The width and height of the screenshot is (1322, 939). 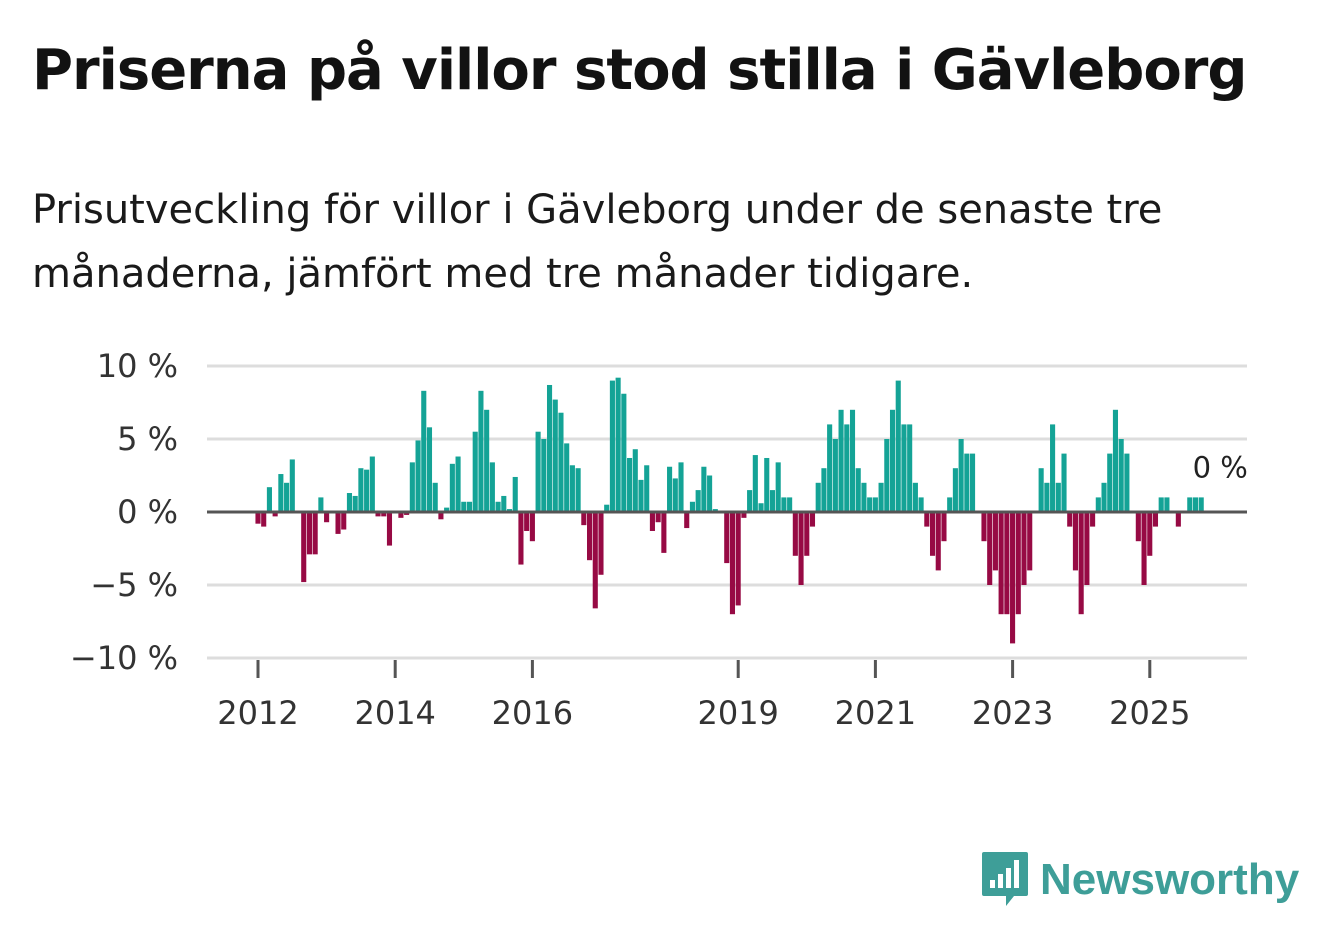 What do you see at coordinates (1220, 467) in the screenshot?
I see `annotations: 0 %` at bounding box center [1220, 467].